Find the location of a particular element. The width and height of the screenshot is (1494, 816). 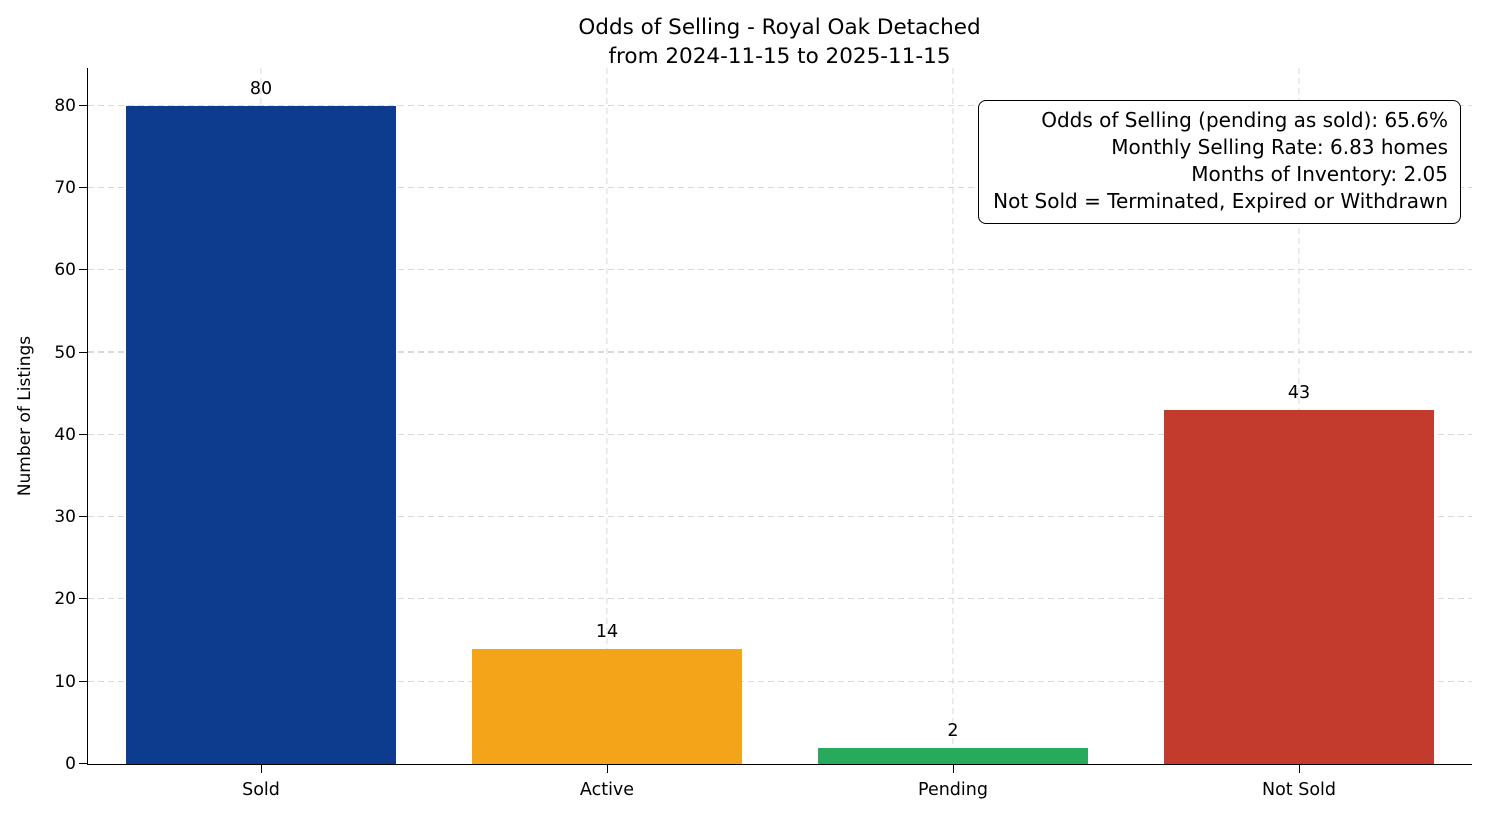

bar-value-label: 2 is located at coordinates (953, 730).